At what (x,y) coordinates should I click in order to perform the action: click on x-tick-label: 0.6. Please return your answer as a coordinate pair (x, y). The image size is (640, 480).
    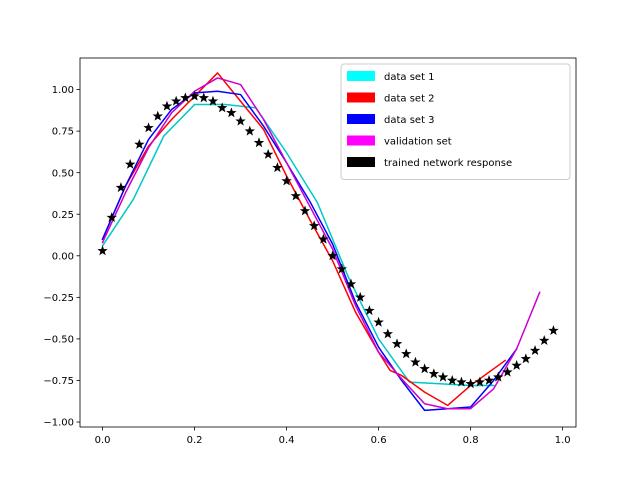
    Looking at the image, I should click on (379, 440).